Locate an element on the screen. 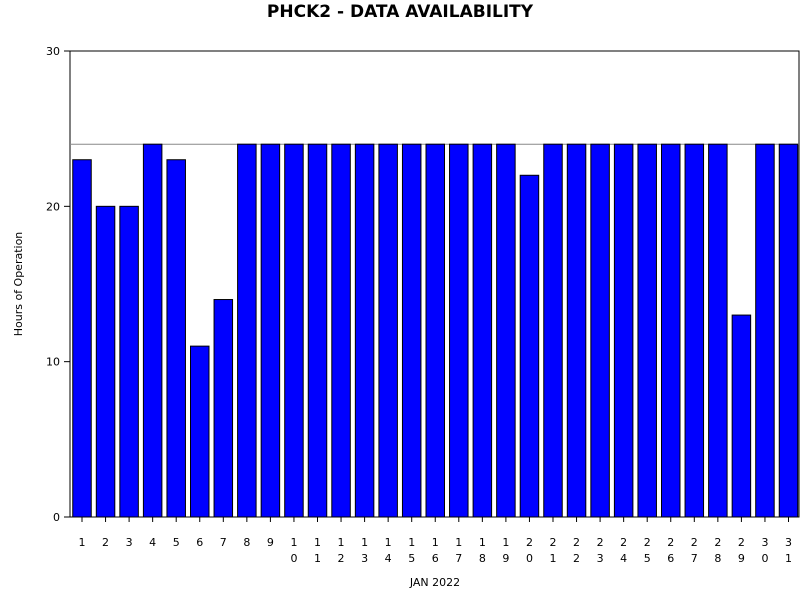  x-tick-label: 3 is located at coordinates (129, 542).